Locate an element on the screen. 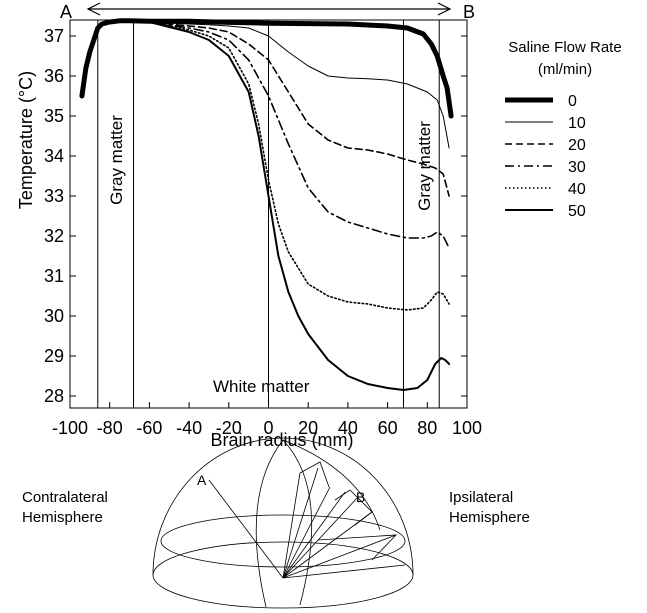 The height and width of the screenshot is (613, 647). ipsilateral-label: Ipsilateral is located at coordinates (481, 497).